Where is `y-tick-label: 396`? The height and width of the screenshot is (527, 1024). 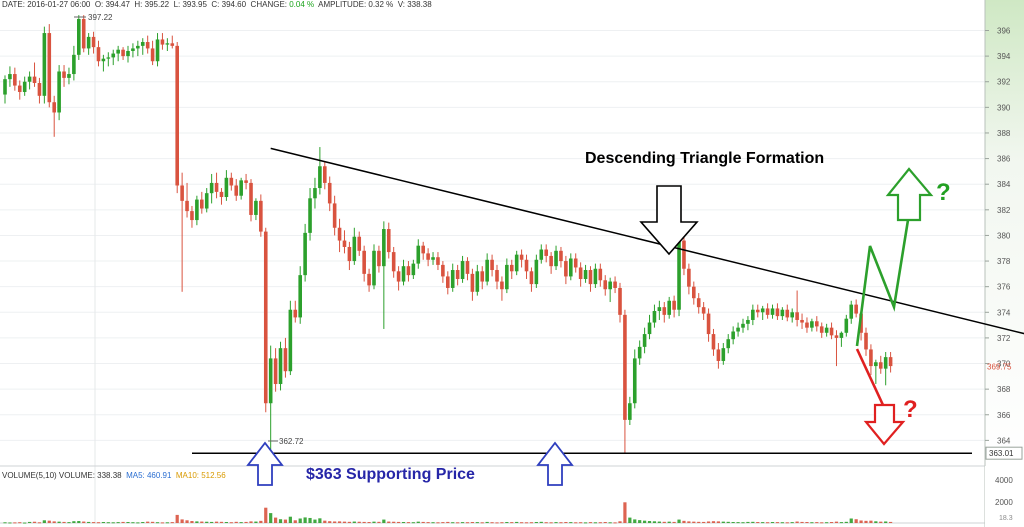 y-tick-label: 396 is located at coordinates (1004, 30).